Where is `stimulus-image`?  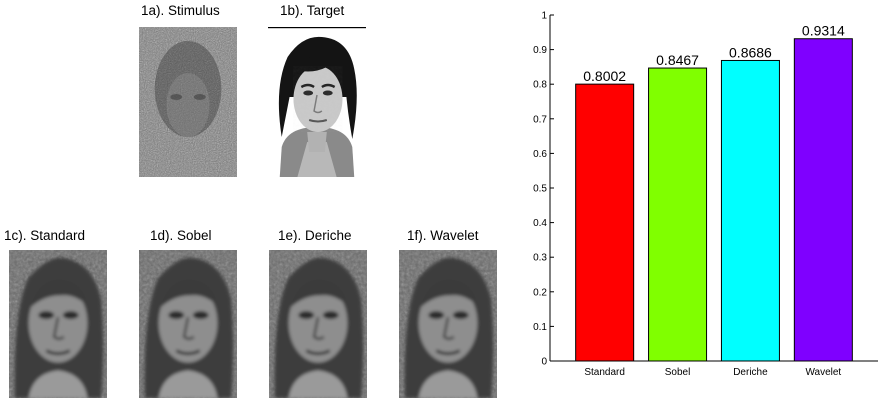 stimulus-image is located at coordinates (188, 102).